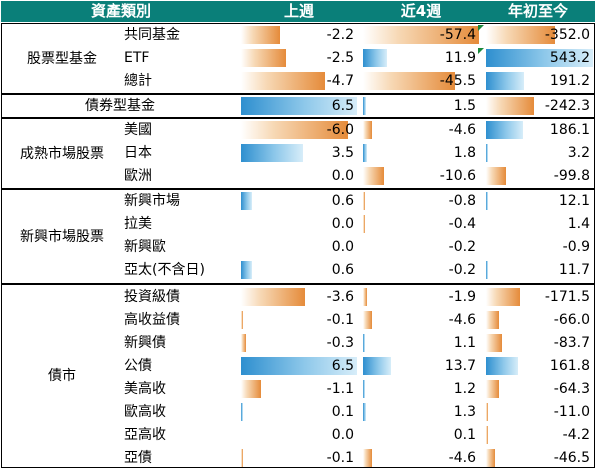 The width and height of the screenshot is (596, 469). I want to click on row-label: 亞債, so click(138, 458).